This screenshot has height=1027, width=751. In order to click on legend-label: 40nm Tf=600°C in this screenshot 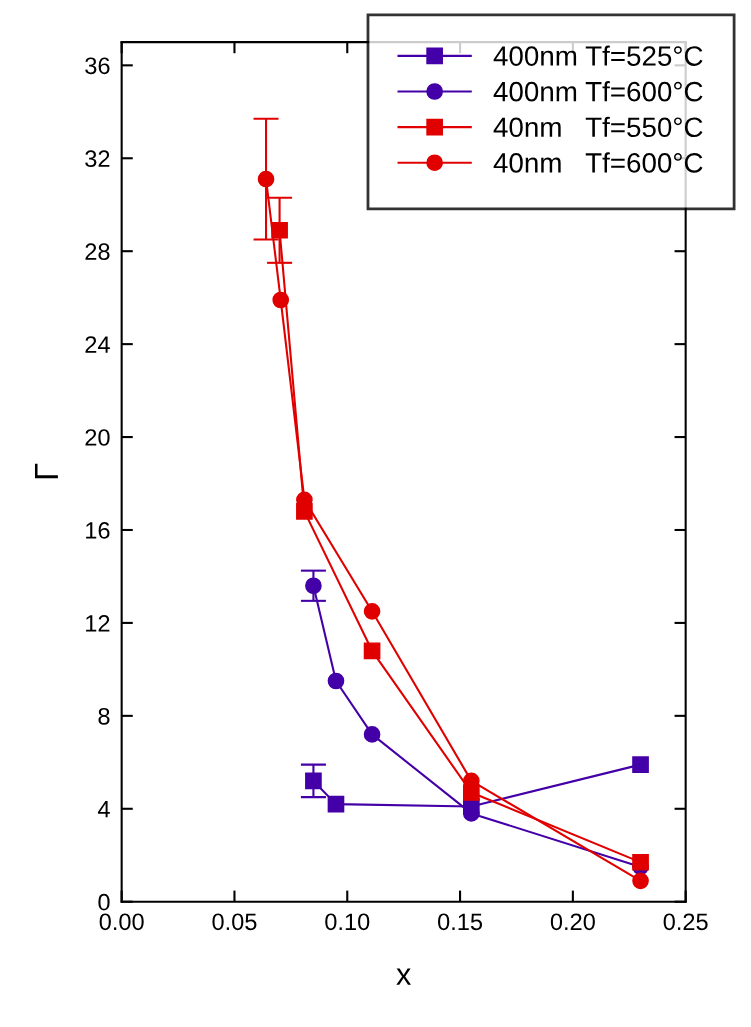, I will do `click(598, 162)`.